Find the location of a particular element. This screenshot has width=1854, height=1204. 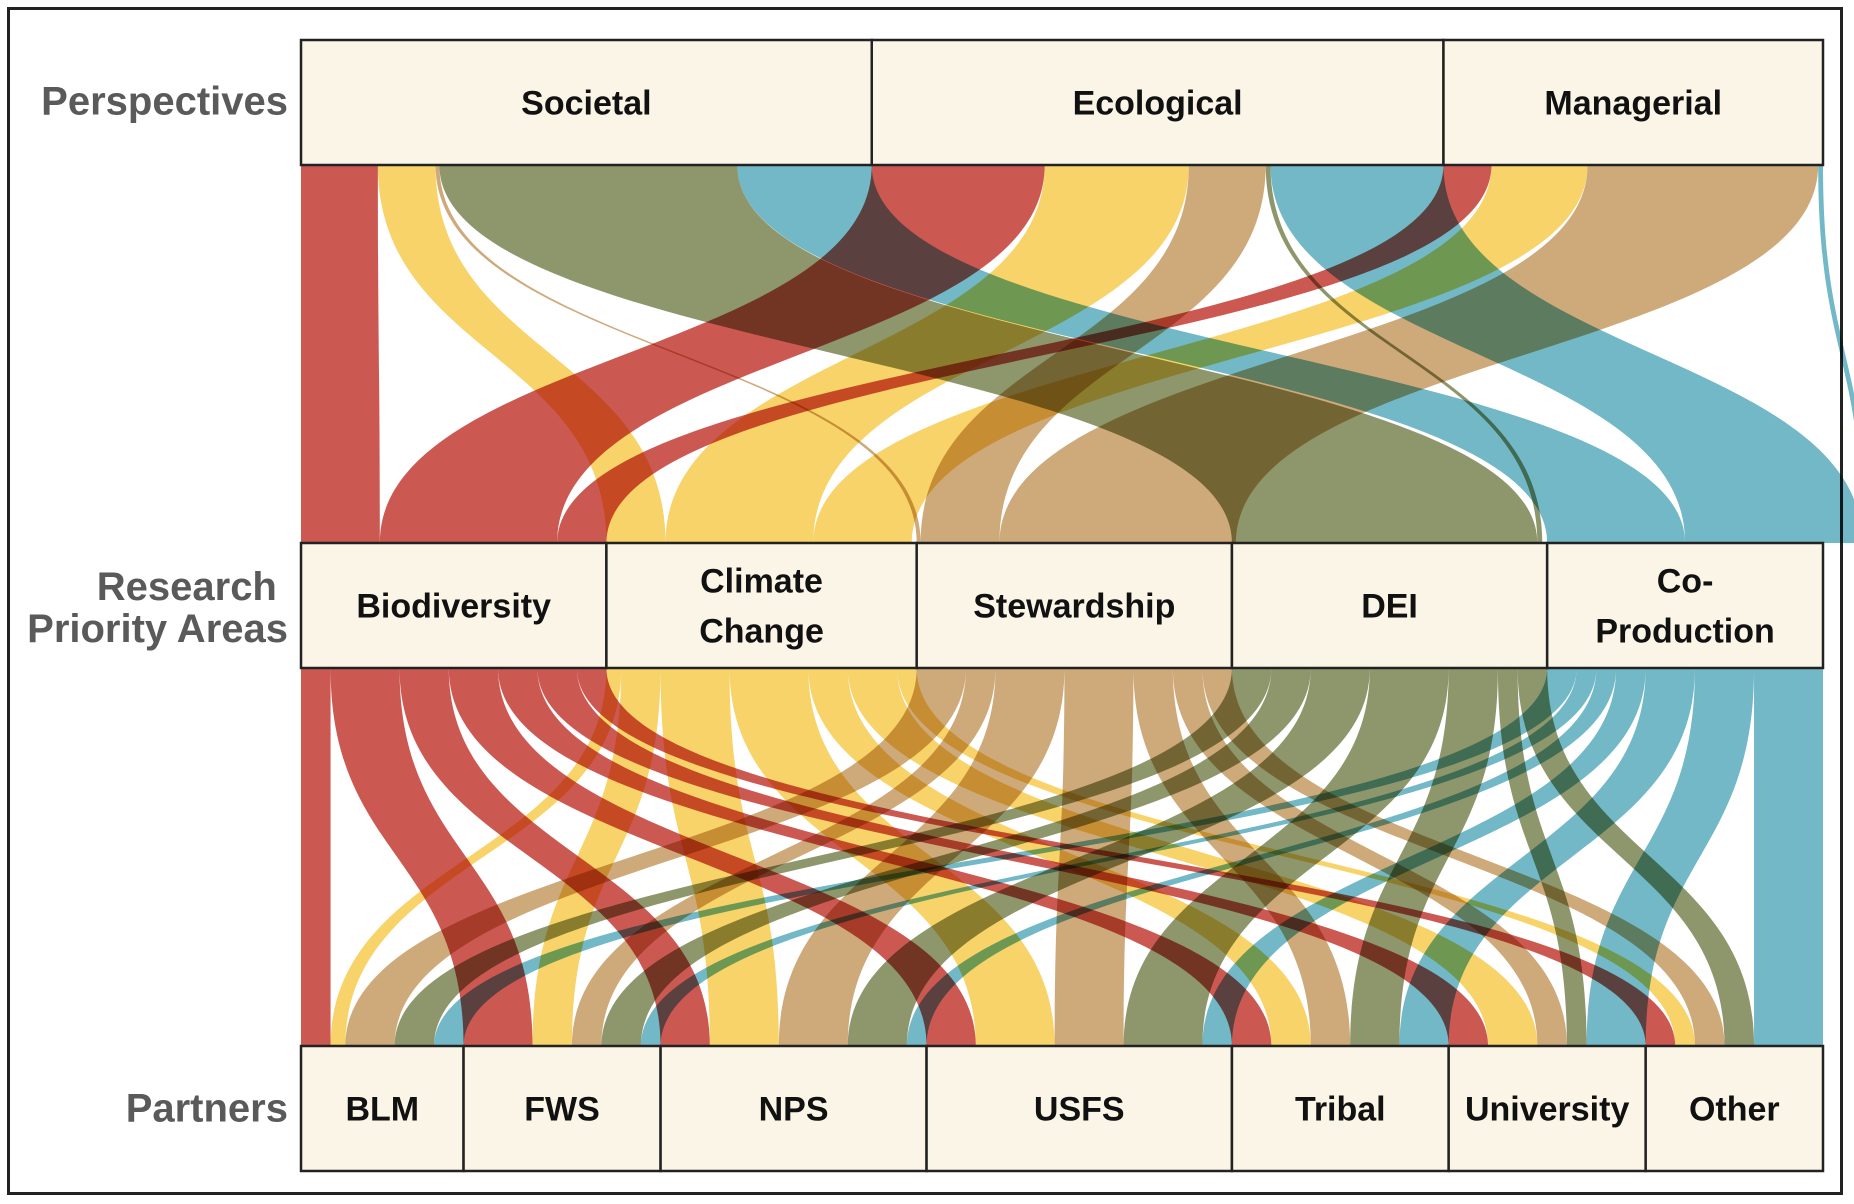

partner-label-other-line-1: Other is located at coordinates (1734, 1110).